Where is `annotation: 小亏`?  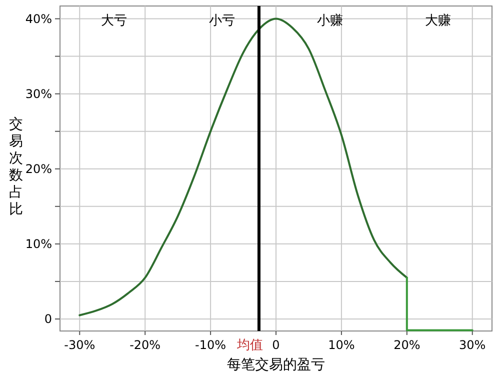
annotation: 小亏 is located at coordinates (222, 21).